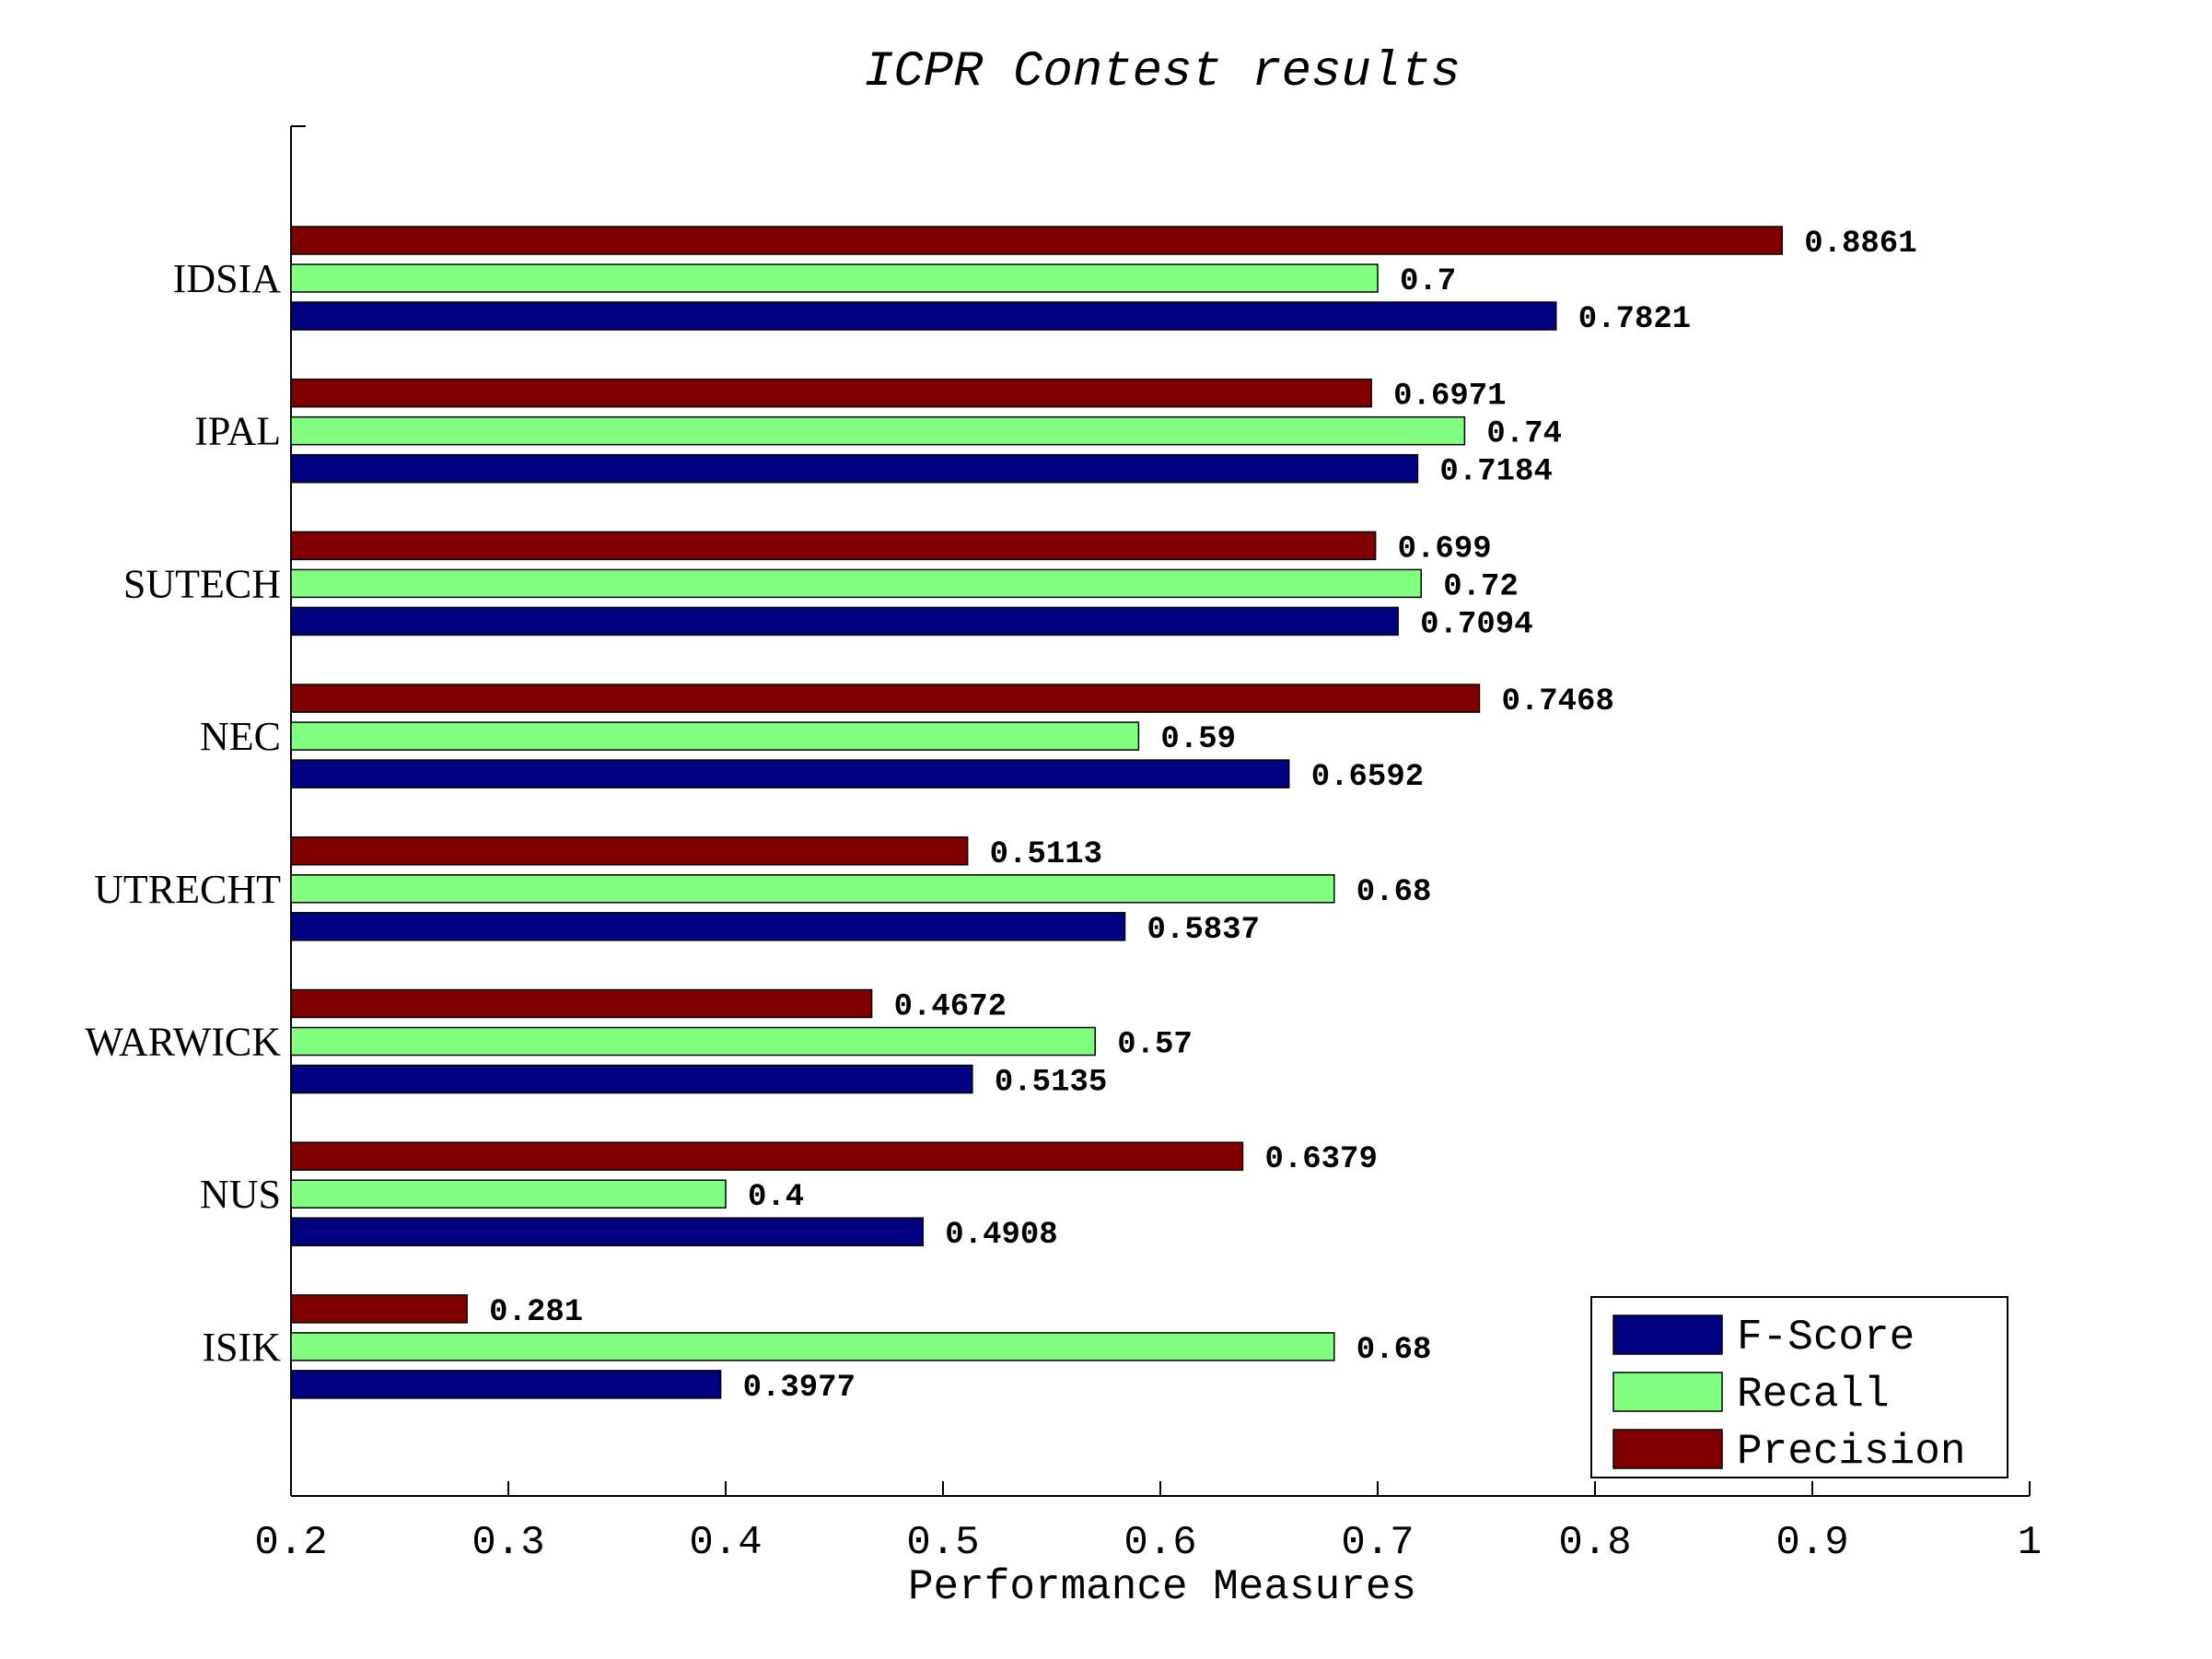 This screenshot has height=1659, width=2212. Describe the element at coordinates (1321, 1159) in the screenshot. I see `data-label: 0.6379` at that location.